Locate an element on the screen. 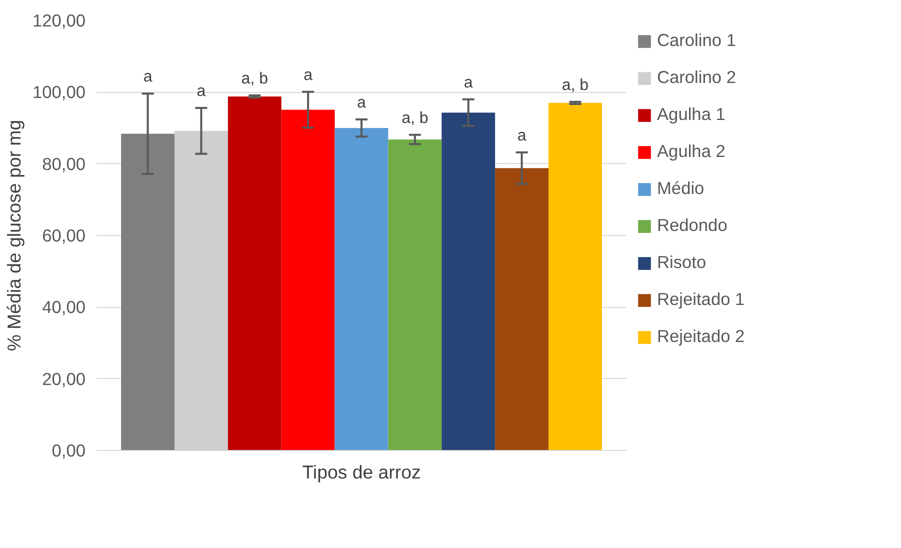 The image size is (901, 548). legend-label: Agulha 2 is located at coordinates (691, 151).